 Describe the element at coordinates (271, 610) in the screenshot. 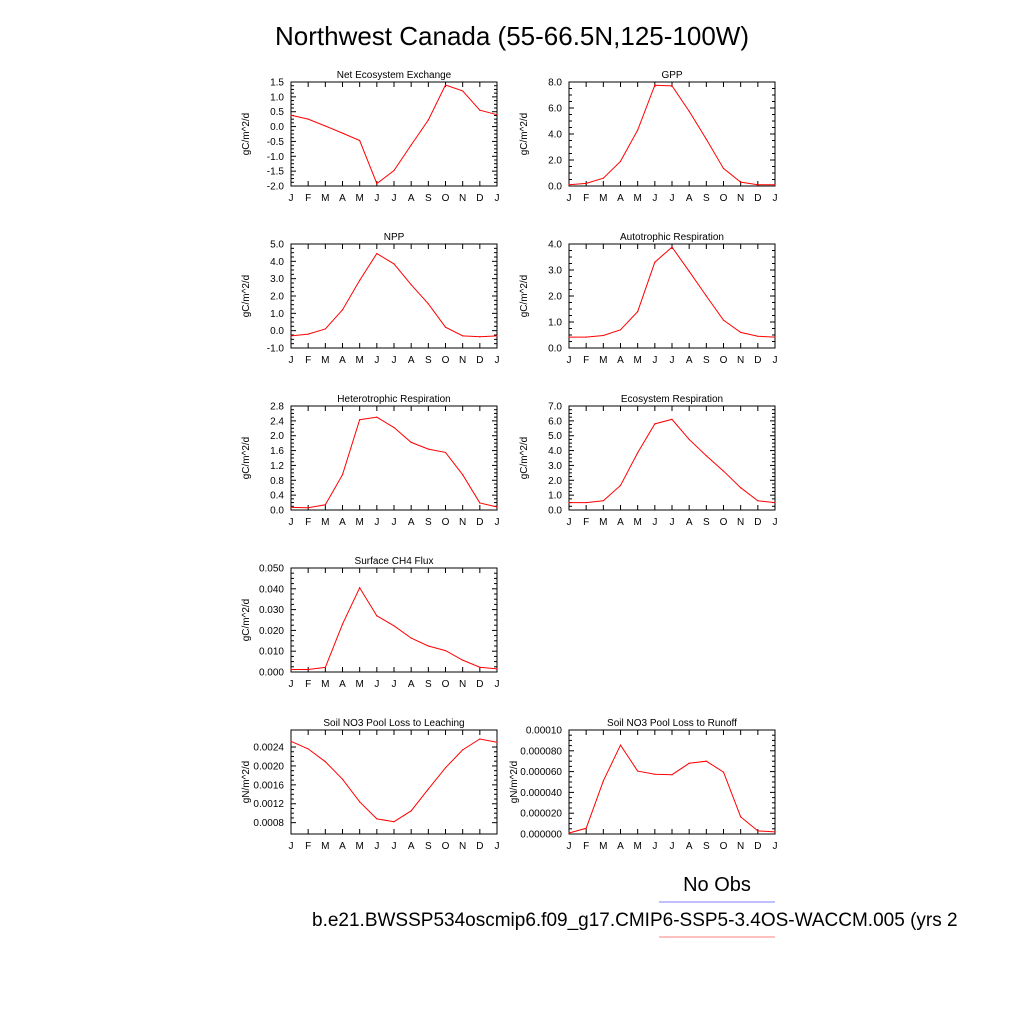

I see `y-tick-label: 0.030` at that location.